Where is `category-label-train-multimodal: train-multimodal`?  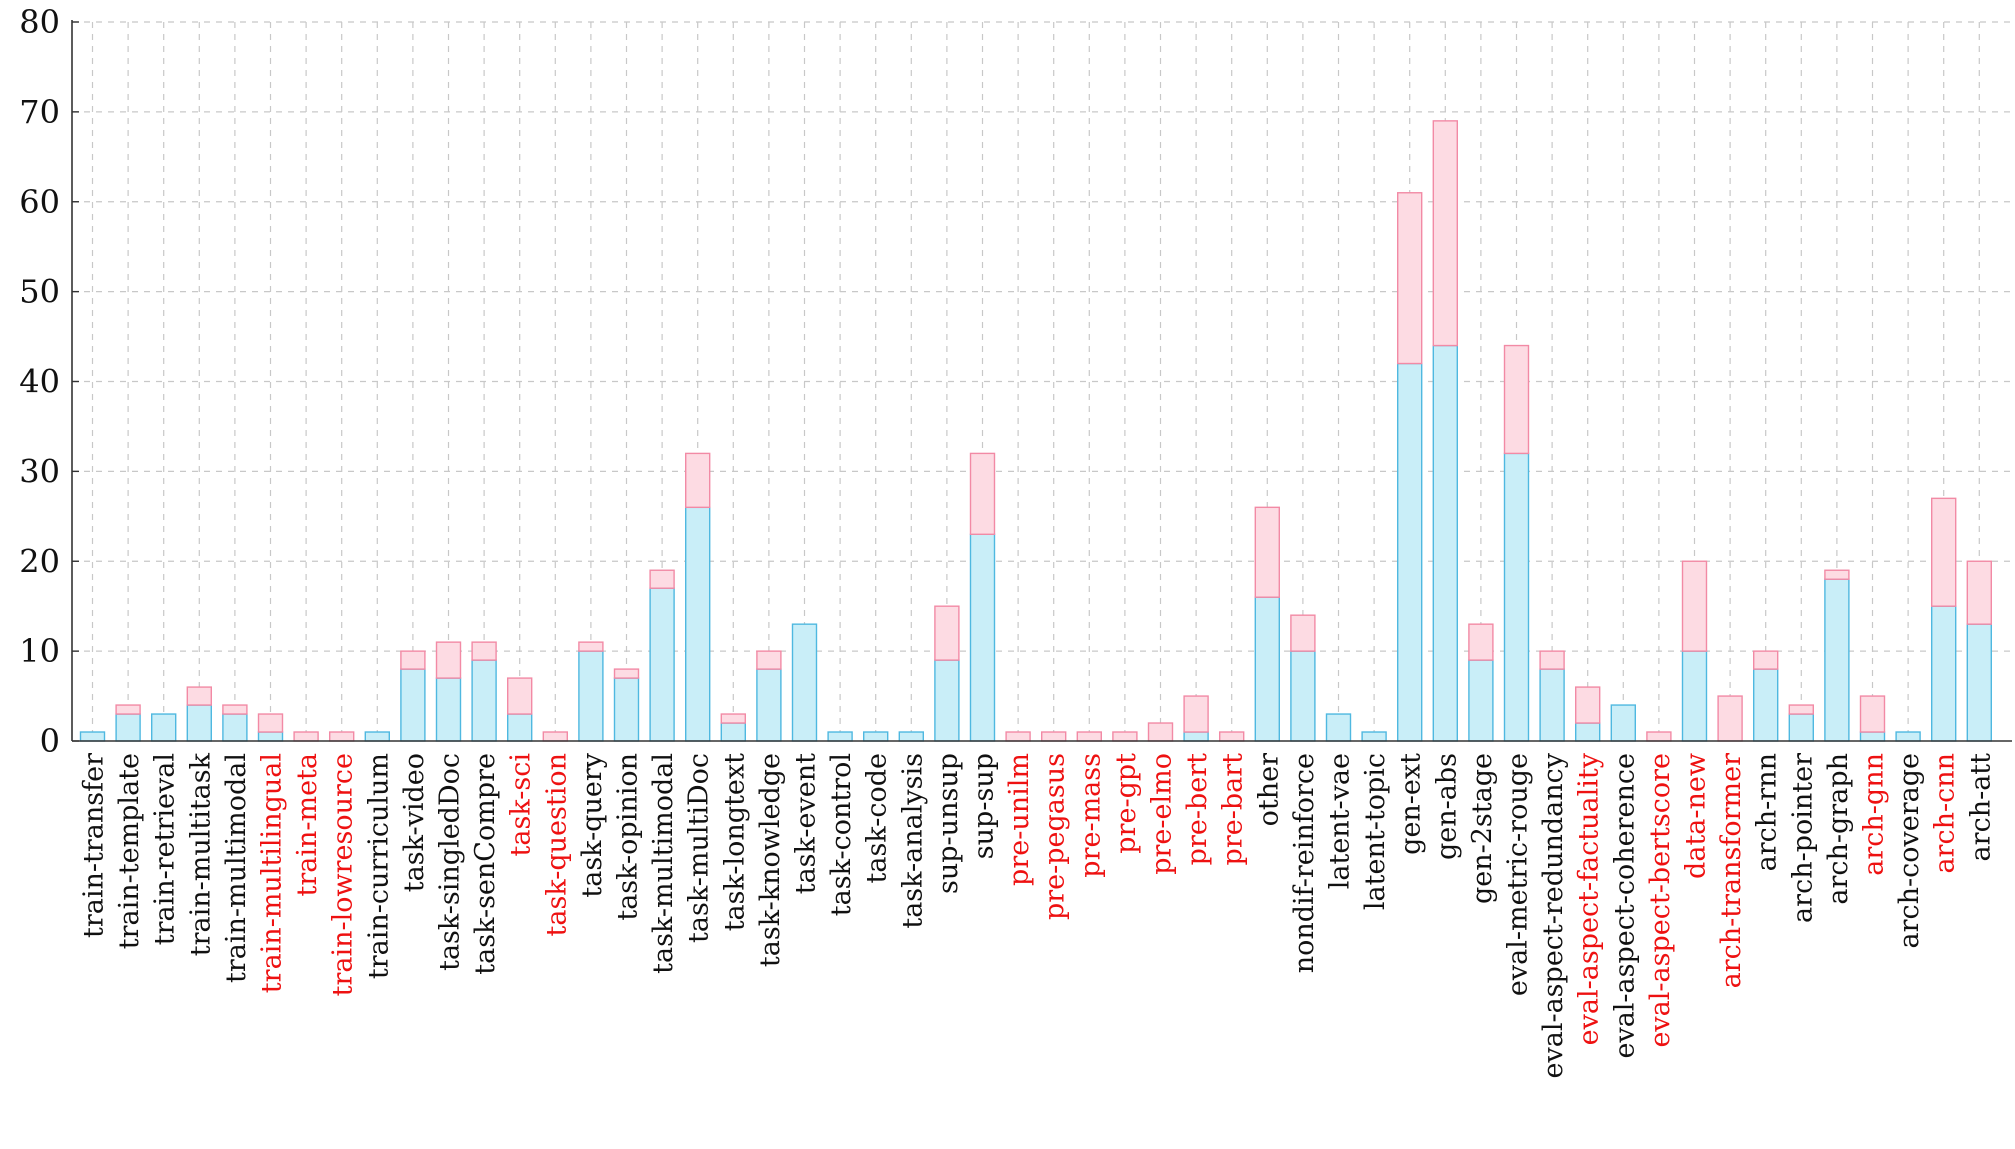 category-label-train-multimodal: train-multimodal is located at coordinates (236, 868).